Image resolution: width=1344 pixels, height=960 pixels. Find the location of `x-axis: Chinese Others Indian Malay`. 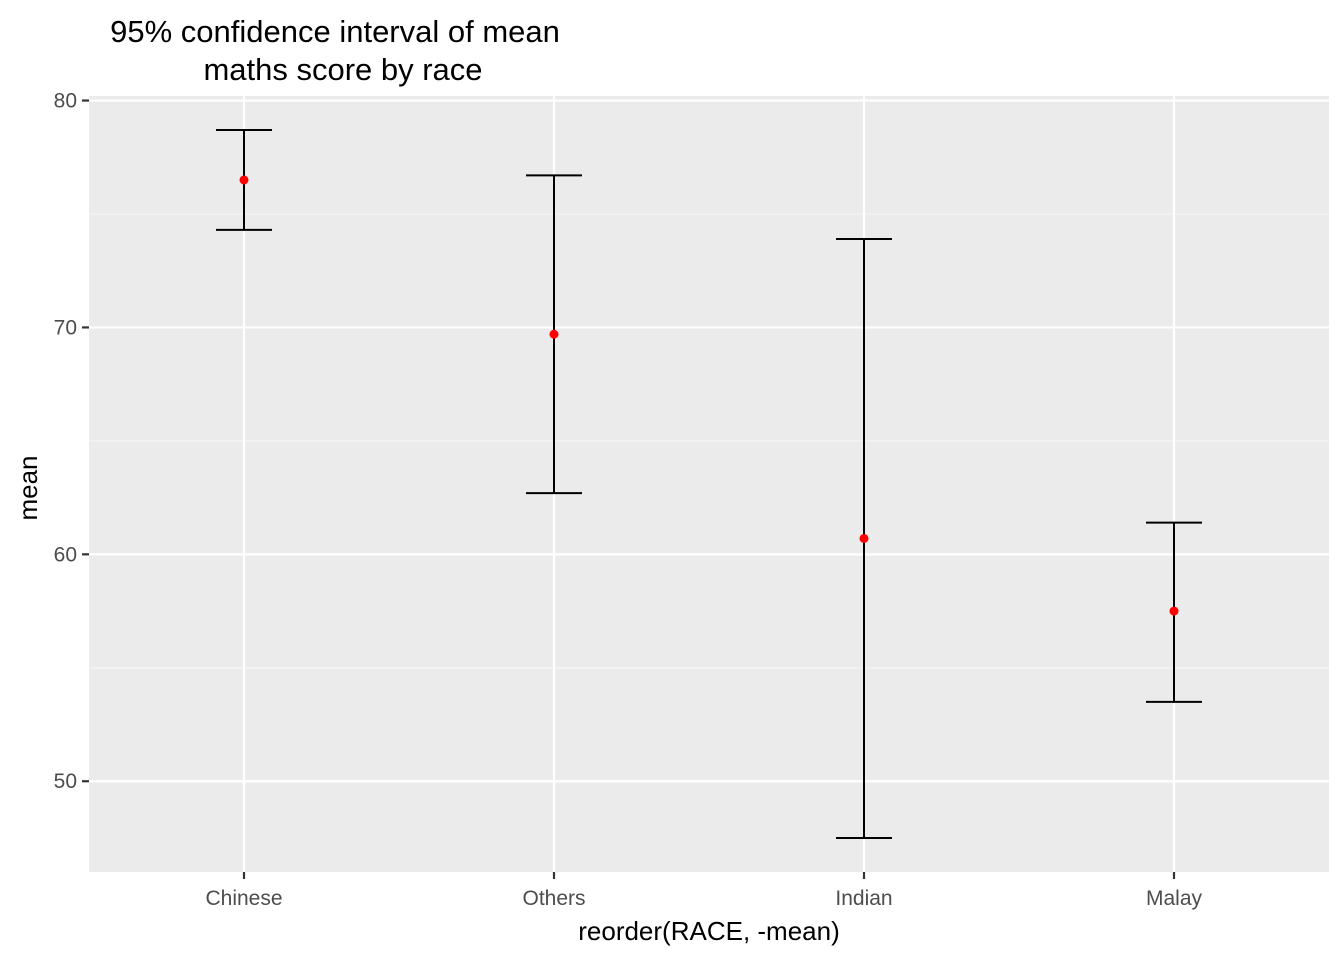

x-axis: Chinese Others Indian Malay is located at coordinates (704, 891).